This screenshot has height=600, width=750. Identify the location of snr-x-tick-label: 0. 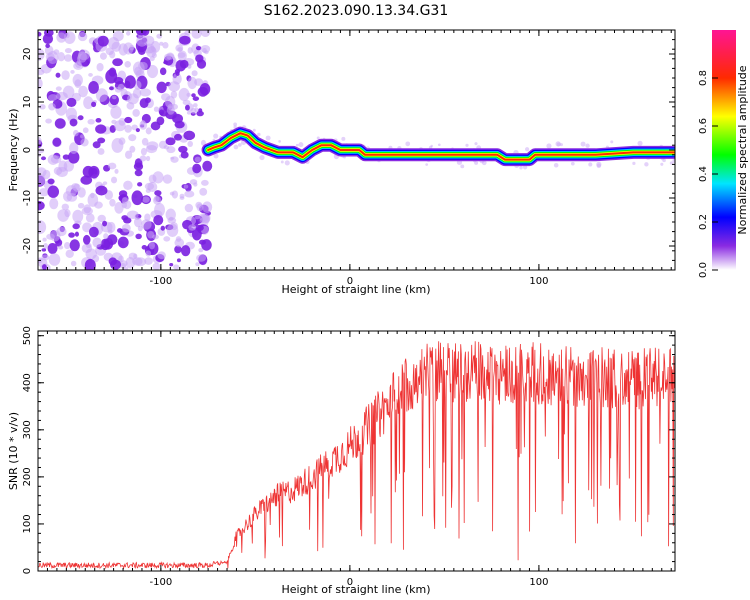
(350, 582).